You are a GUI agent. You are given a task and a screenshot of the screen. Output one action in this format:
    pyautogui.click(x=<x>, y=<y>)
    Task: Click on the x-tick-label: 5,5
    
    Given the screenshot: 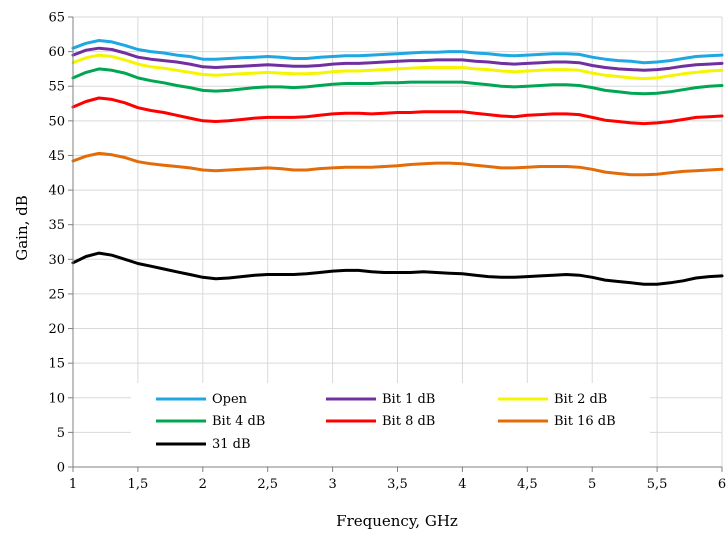 What is the action you would take?
    pyautogui.click(x=657, y=484)
    